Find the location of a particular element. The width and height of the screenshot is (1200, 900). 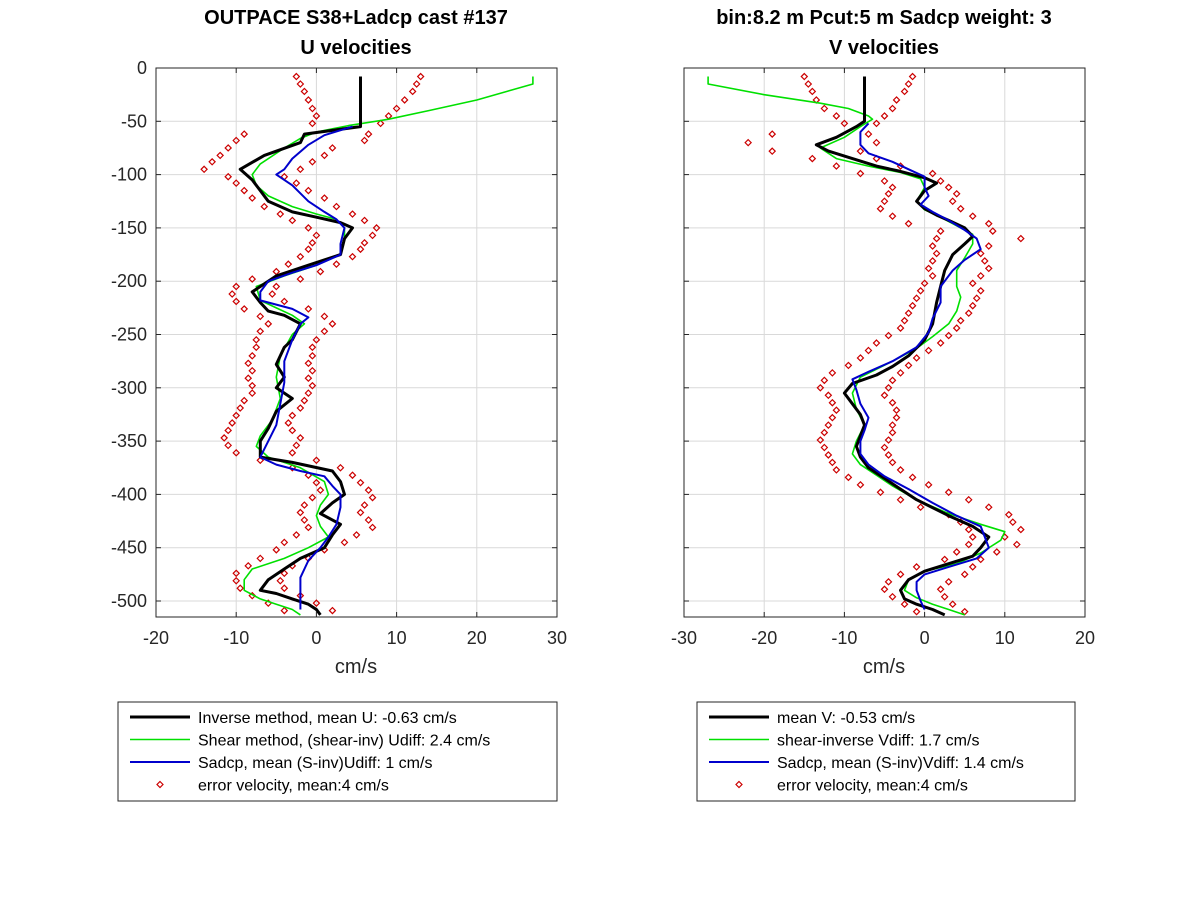

error-velocity-markers is located at coordinates (312, 343).